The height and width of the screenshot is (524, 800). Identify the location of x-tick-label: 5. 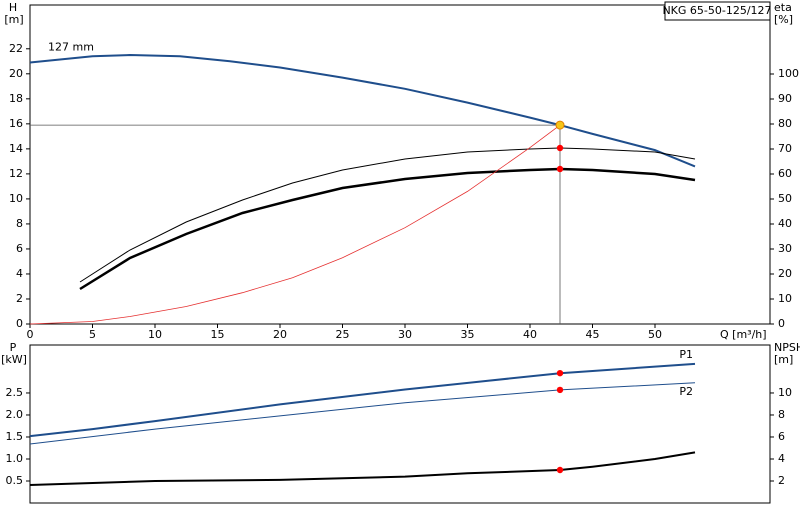
(92, 334).